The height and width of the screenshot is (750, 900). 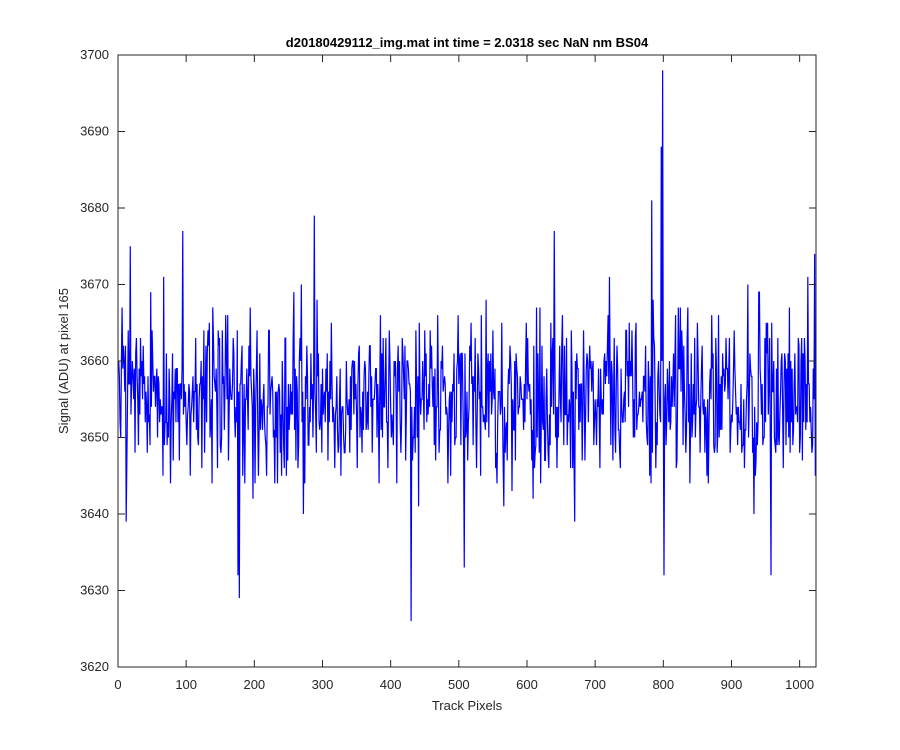 What do you see at coordinates (254, 684) in the screenshot?
I see `x-tick-label: 200` at bounding box center [254, 684].